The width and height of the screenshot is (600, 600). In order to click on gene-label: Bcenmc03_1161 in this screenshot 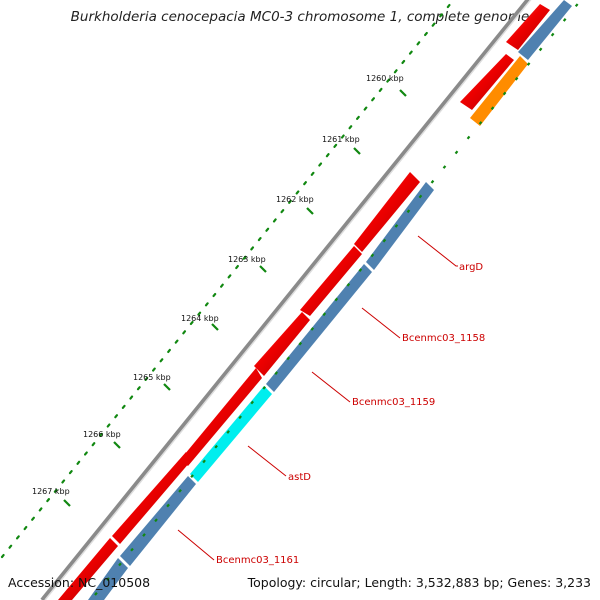, I will do `click(257, 560)`.